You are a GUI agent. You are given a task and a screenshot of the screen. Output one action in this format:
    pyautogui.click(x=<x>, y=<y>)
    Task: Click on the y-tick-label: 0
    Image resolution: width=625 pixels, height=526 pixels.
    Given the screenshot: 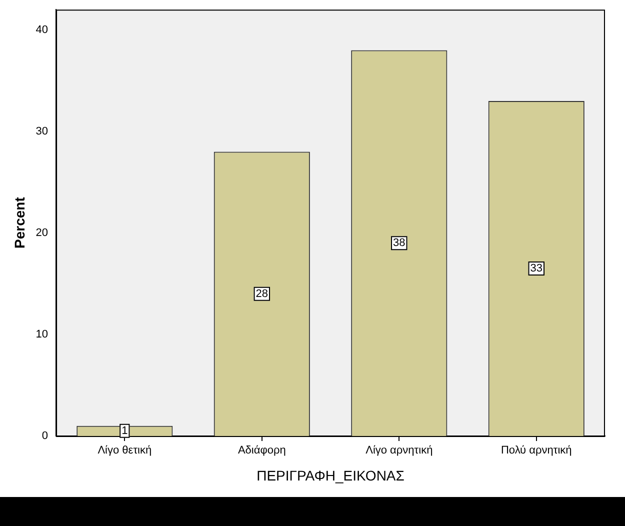 What is the action you would take?
    pyautogui.click(x=45, y=436)
    